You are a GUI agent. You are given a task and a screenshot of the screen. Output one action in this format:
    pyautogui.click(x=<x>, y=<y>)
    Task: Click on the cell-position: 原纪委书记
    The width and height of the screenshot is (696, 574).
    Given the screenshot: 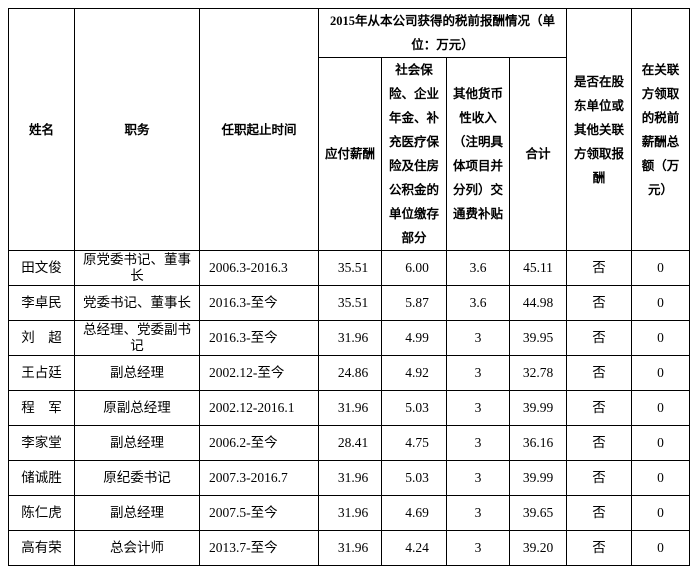 What is the action you would take?
    pyautogui.click(x=137, y=478)
    